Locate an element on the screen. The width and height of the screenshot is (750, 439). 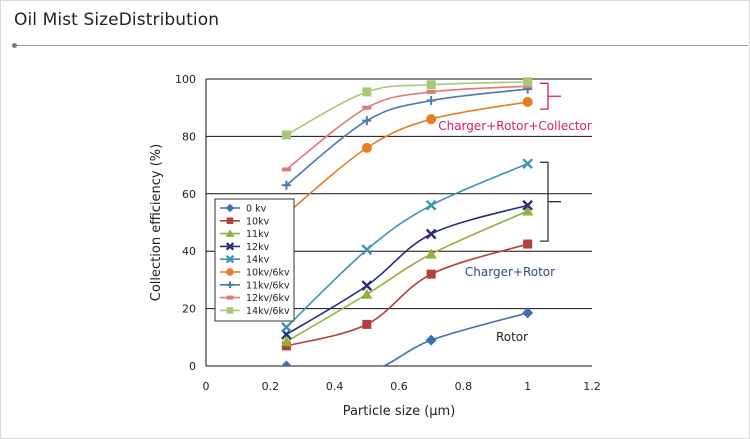
series-line-14kv-6kv is located at coordinates (407, 108).